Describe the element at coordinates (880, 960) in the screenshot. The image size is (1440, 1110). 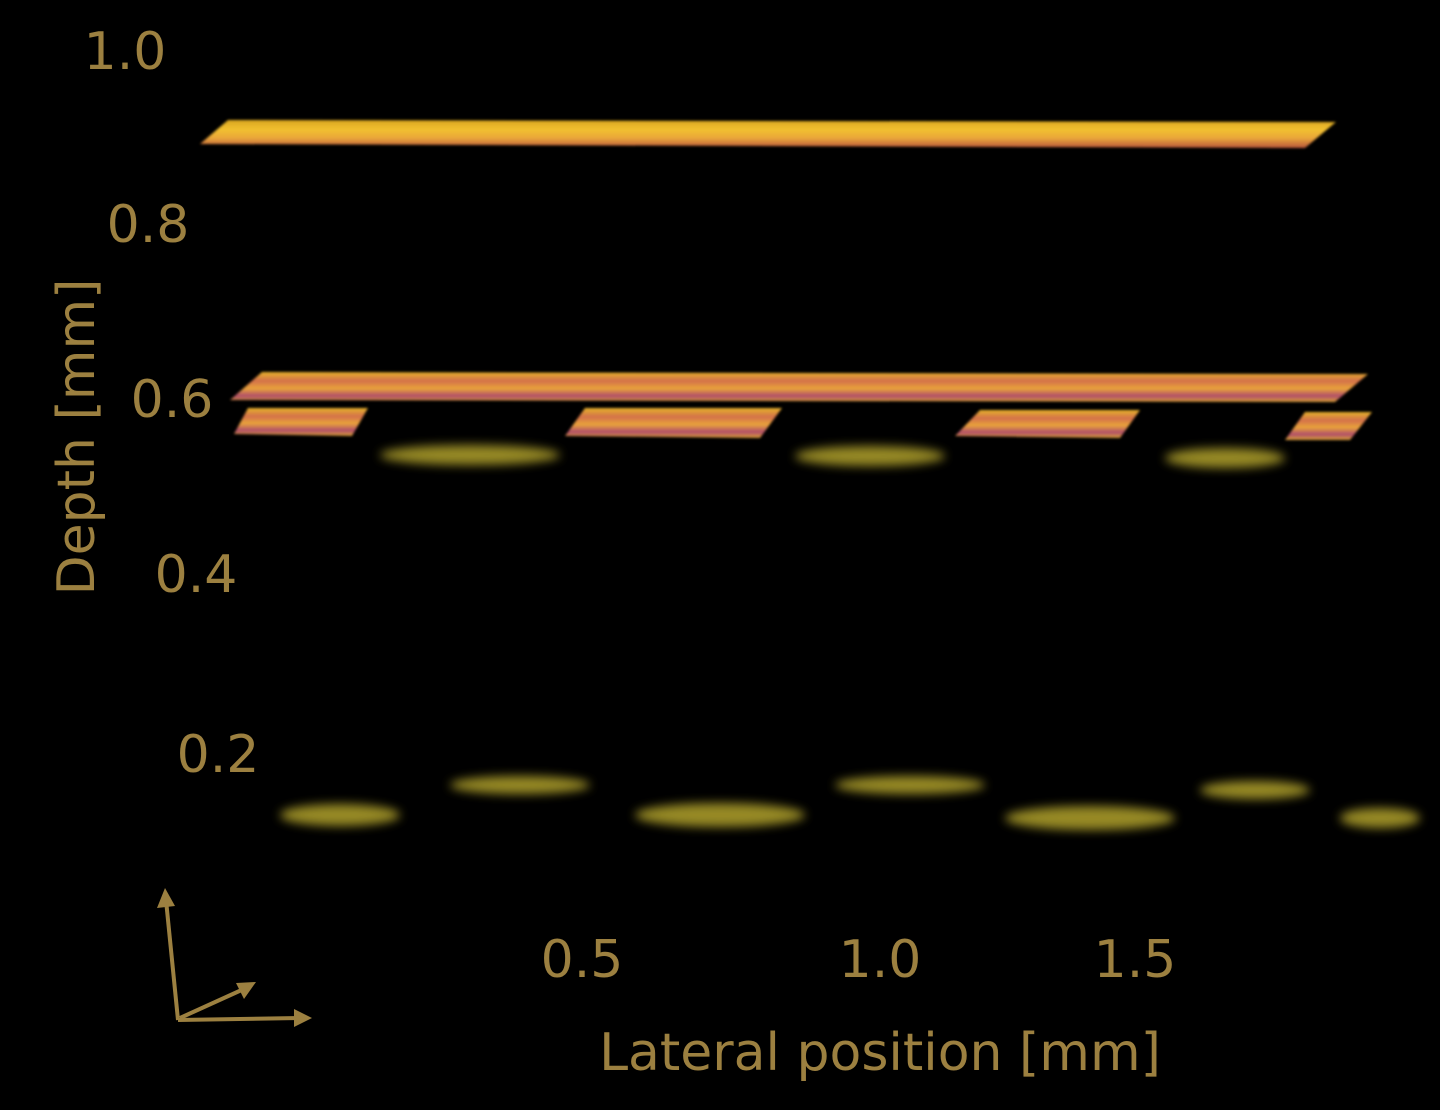
I see `x-tick-label: 1.0` at that location.